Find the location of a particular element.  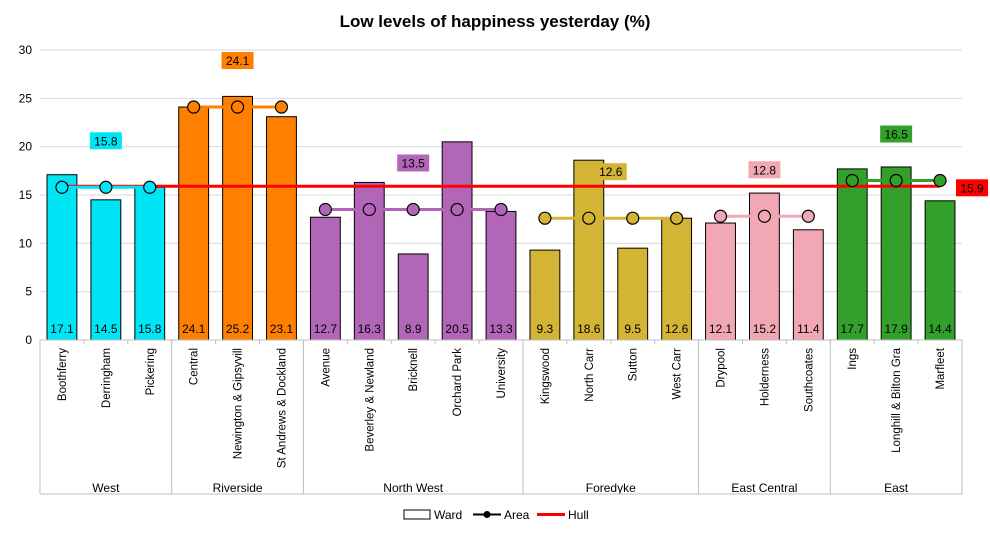

legend-area-label: Area is located at coordinates (517, 515).